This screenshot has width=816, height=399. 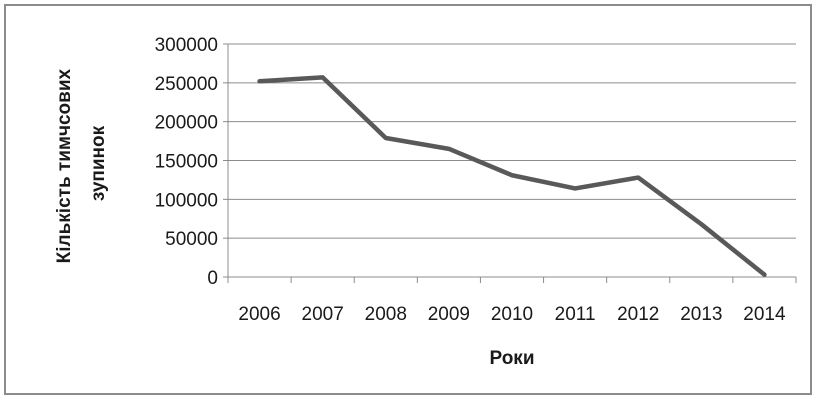 I want to click on y-tick-label: 300000, so click(x=186, y=45).